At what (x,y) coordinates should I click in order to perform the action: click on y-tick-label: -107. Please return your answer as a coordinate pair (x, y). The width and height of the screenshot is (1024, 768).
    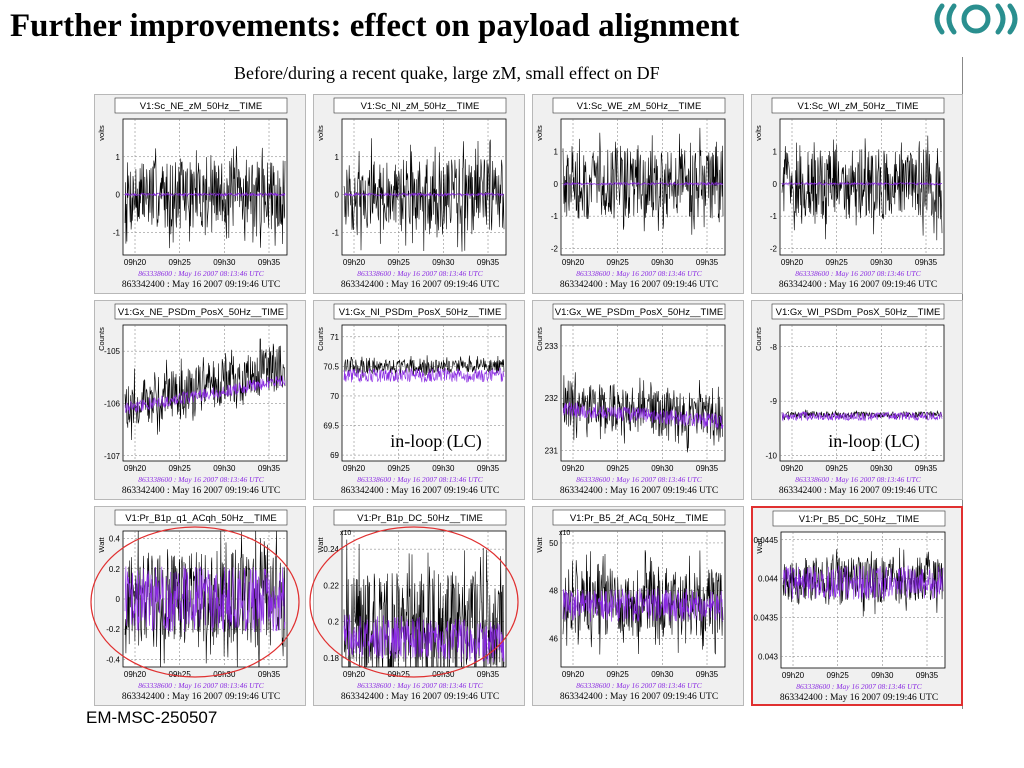
    Looking at the image, I should click on (112, 456).